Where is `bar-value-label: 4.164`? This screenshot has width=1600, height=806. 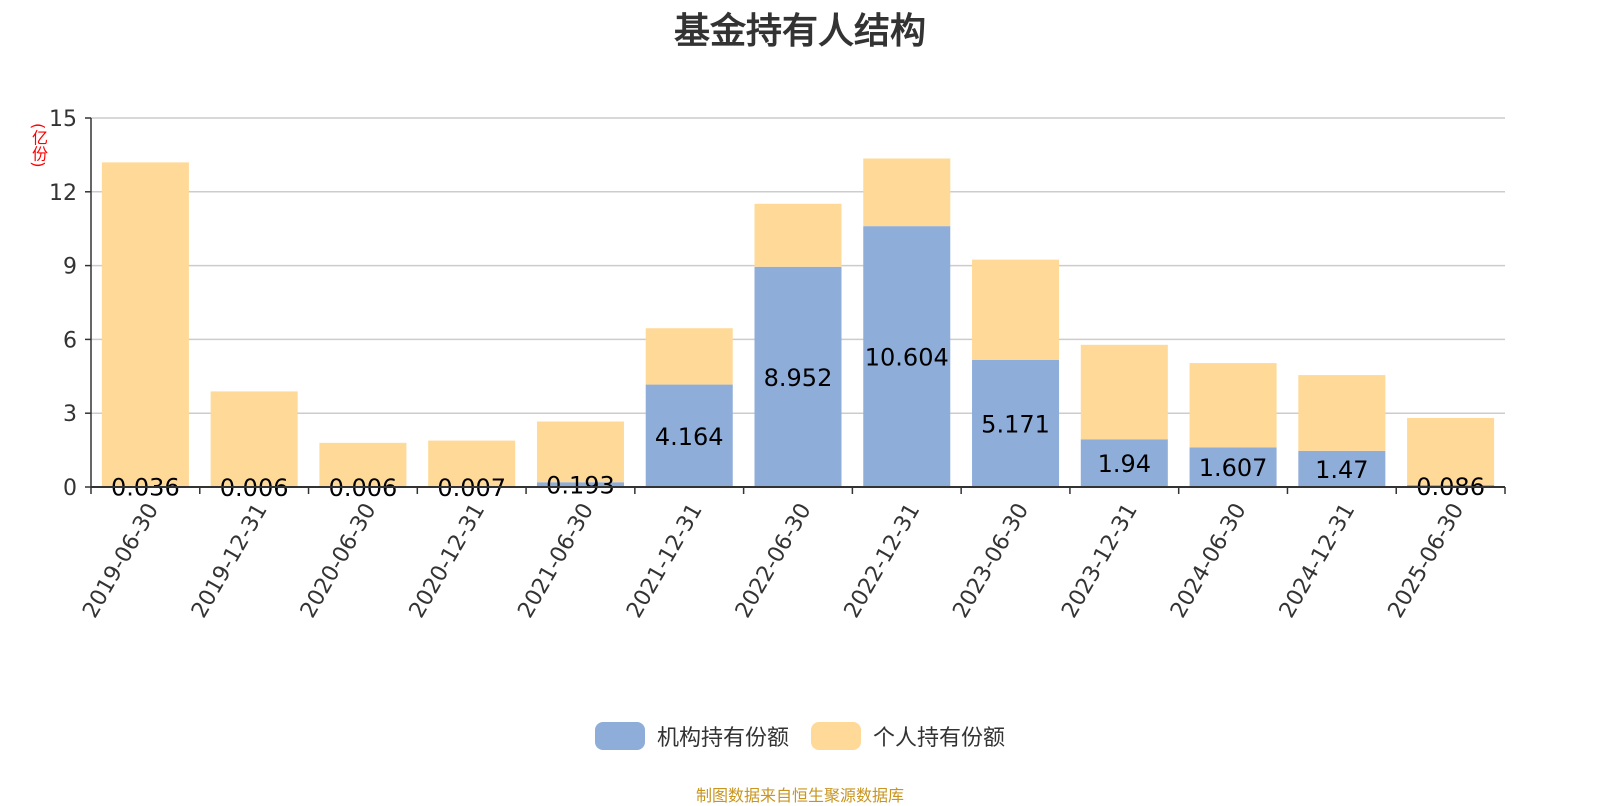
bar-value-label: 4.164 is located at coordinates (689, 437).